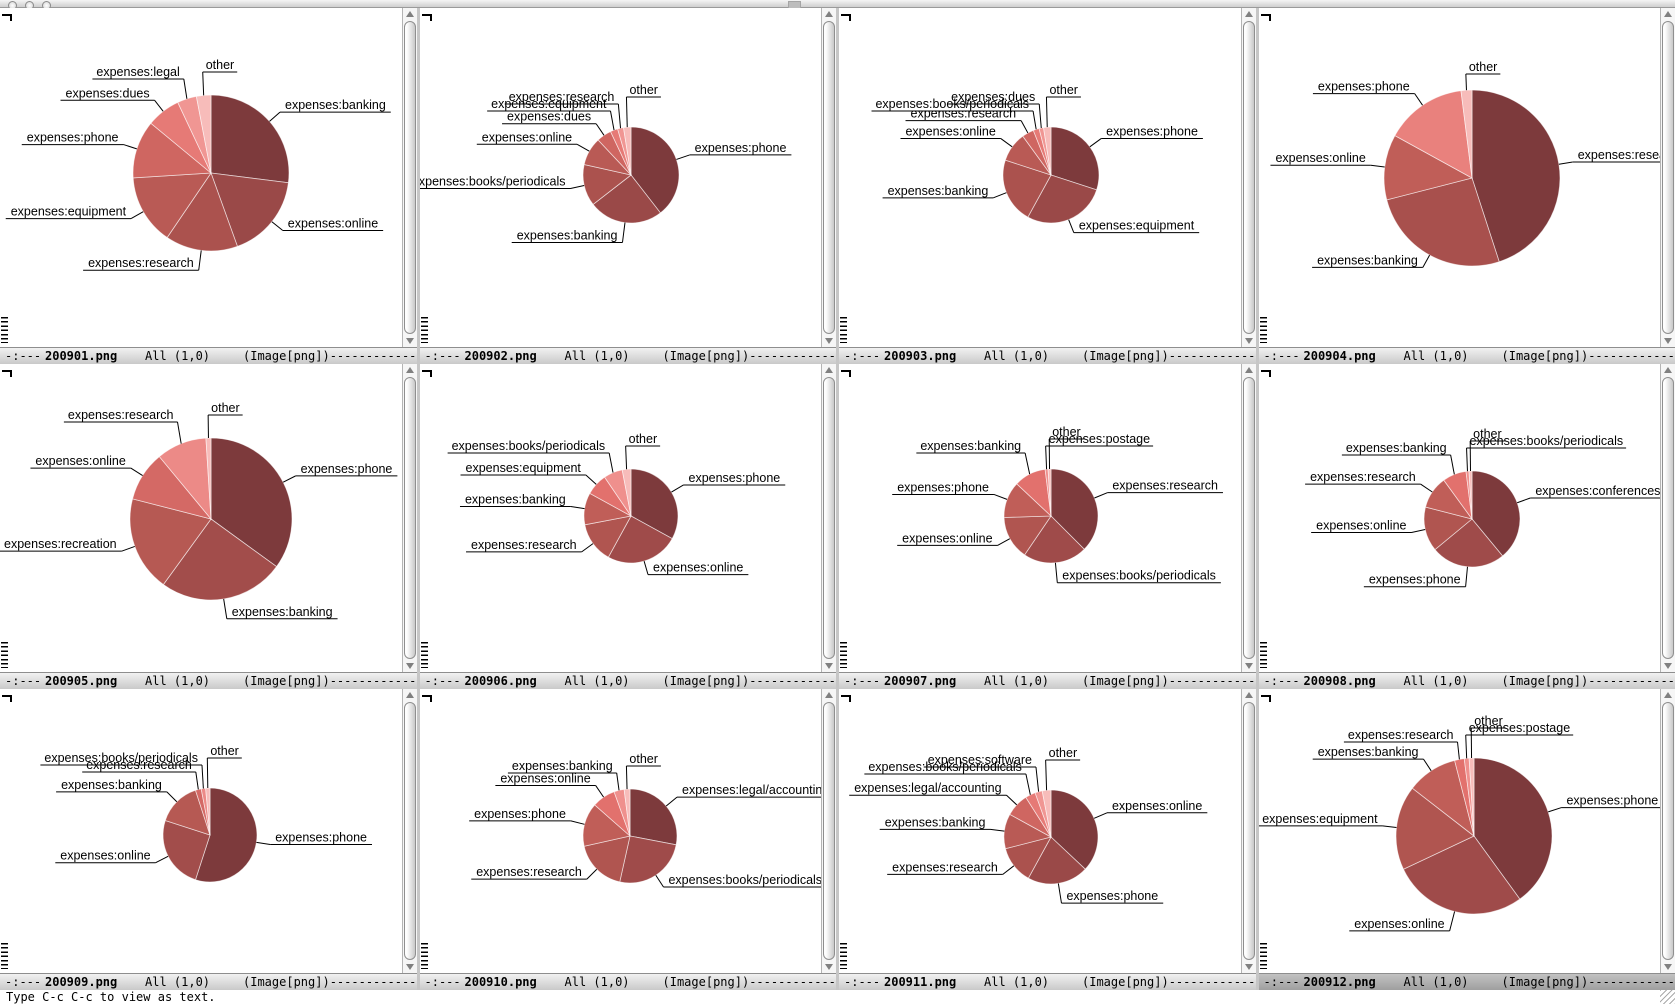 The image size is (1675, 1004). I want to click on slice-label-group: expenses:legal/accounting, so click(749, 795).